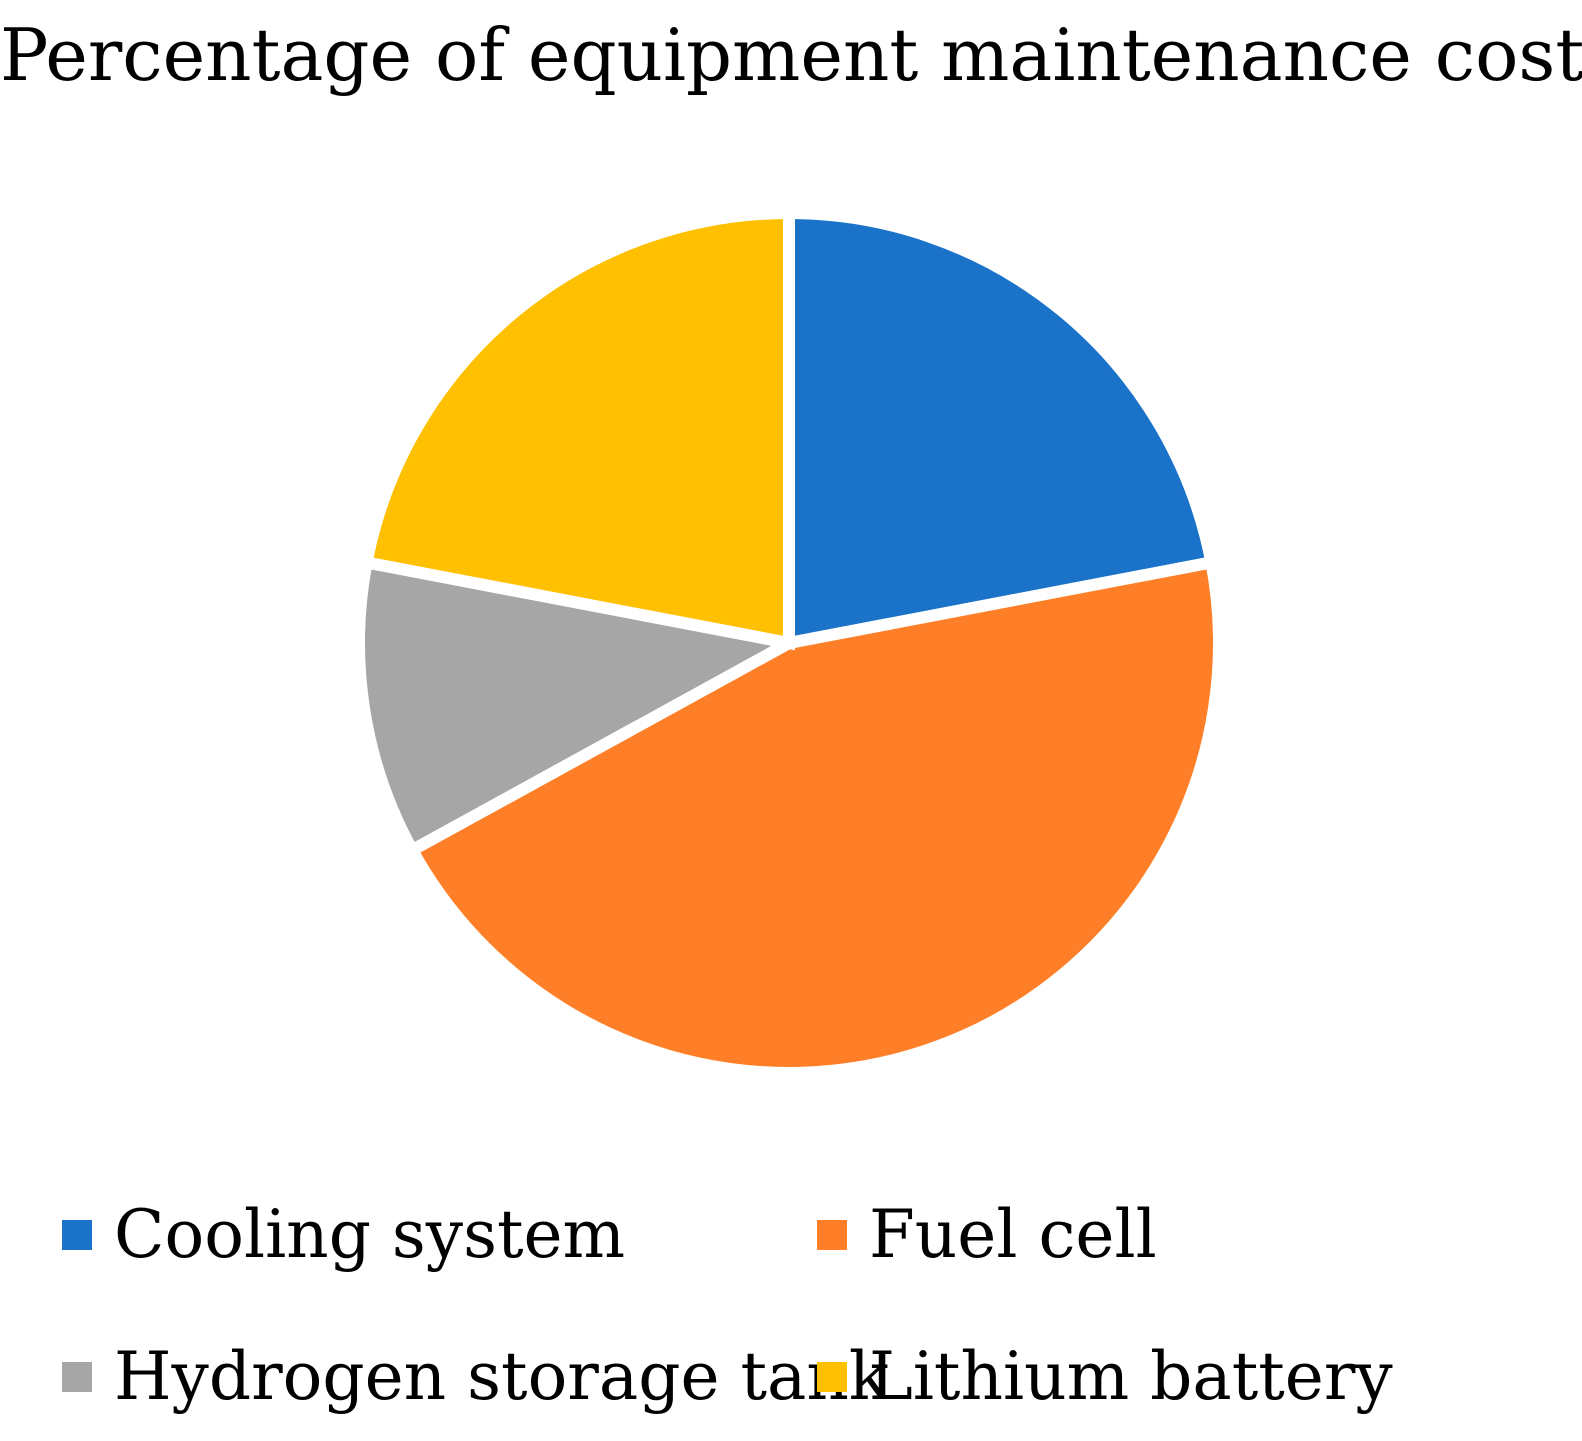 This screenshot has width=1582, height=1441. Describe the element at coordinates (580, 707) in the screenshot. I see `pie-slice-hydrogen-storage-tank` at that location.